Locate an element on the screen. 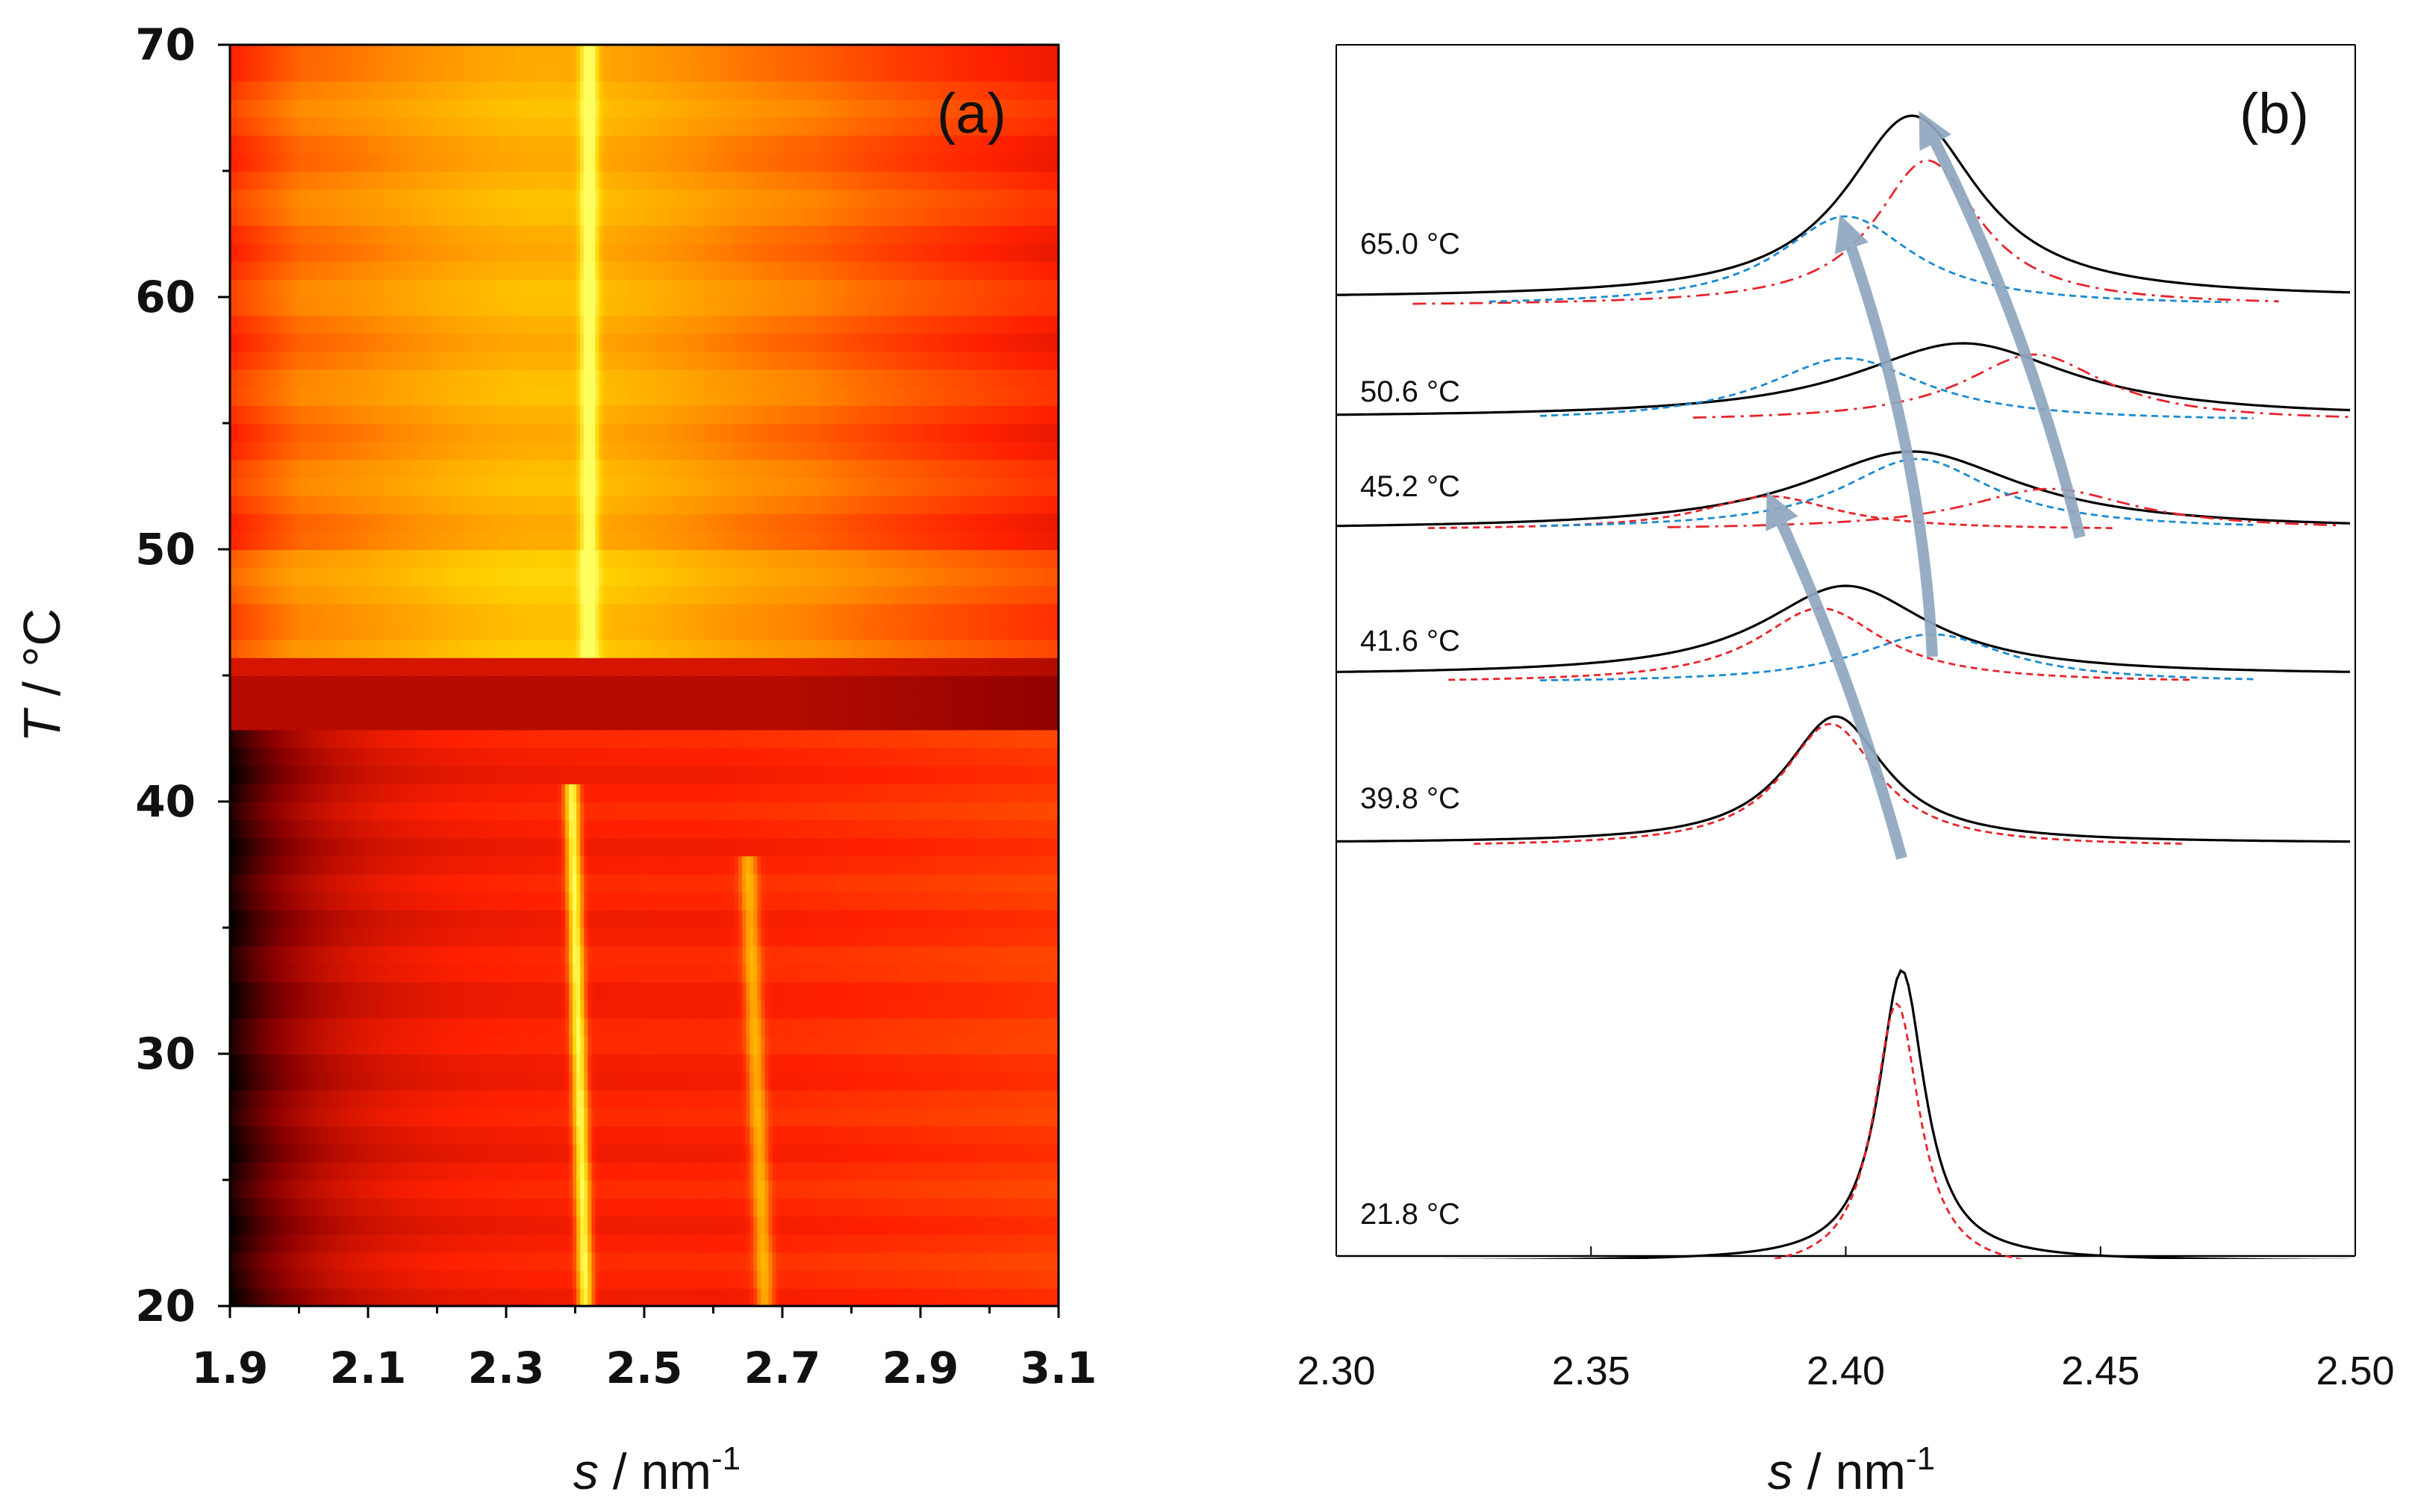 The height and width of the screenshot is (1512, 2409). panel-b-ticks: 2.30 2.35 2.40 2.45 2.50 is located at coordinates (1846, 1319).